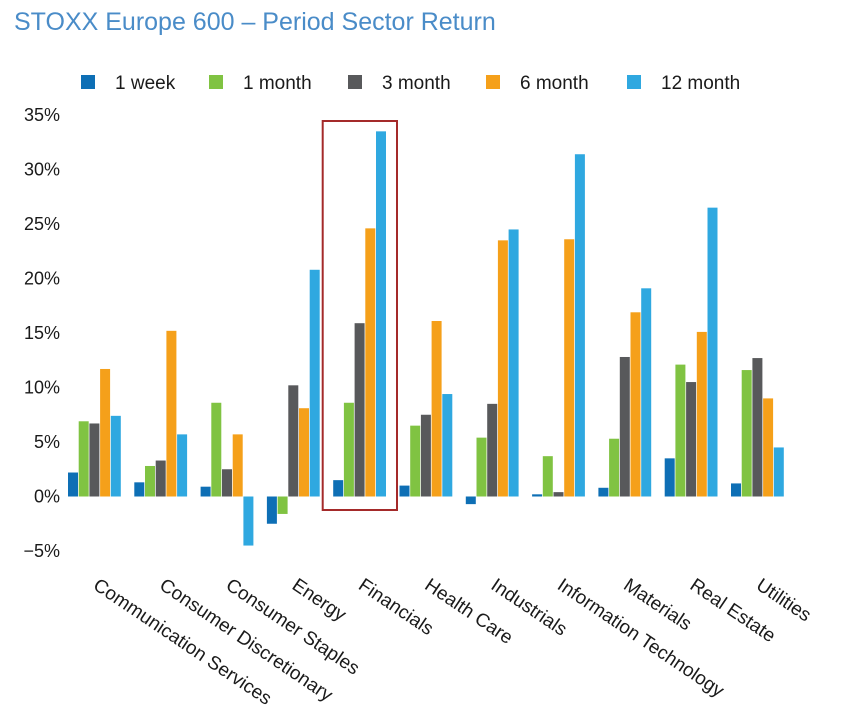 This screenshot has width=843, height=719. I want to click on chart-title: STOXX Europe 600 – Period Sector Return, so click(255, 22).